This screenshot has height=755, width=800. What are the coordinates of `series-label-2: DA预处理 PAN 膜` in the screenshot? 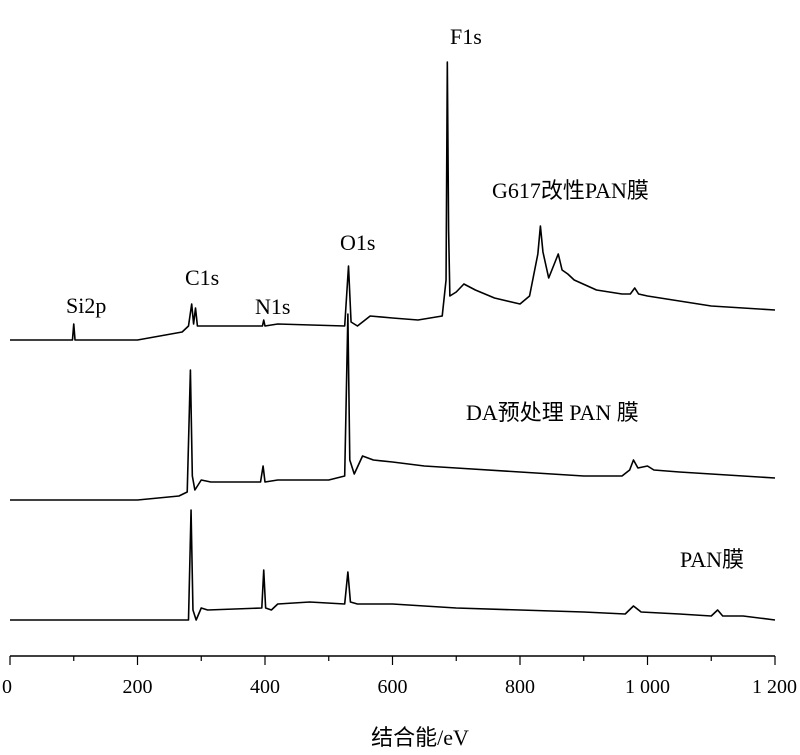 It's located at (552, 412).